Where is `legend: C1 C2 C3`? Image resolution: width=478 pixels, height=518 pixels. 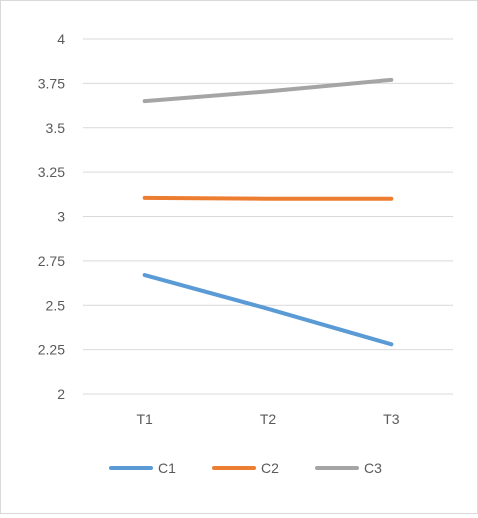
legend: C1 C2 C3 is located at coordinates (245, 468).